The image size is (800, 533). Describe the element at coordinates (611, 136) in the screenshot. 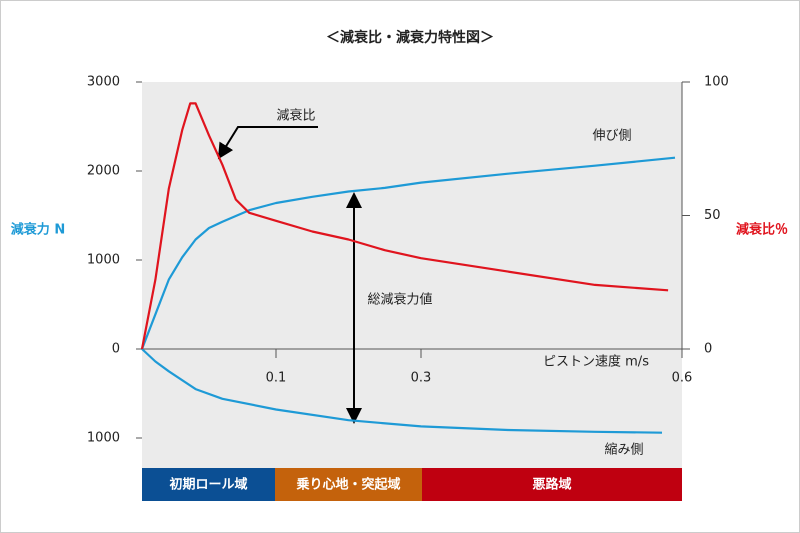

I see `series-label: 伸び側` at that location.